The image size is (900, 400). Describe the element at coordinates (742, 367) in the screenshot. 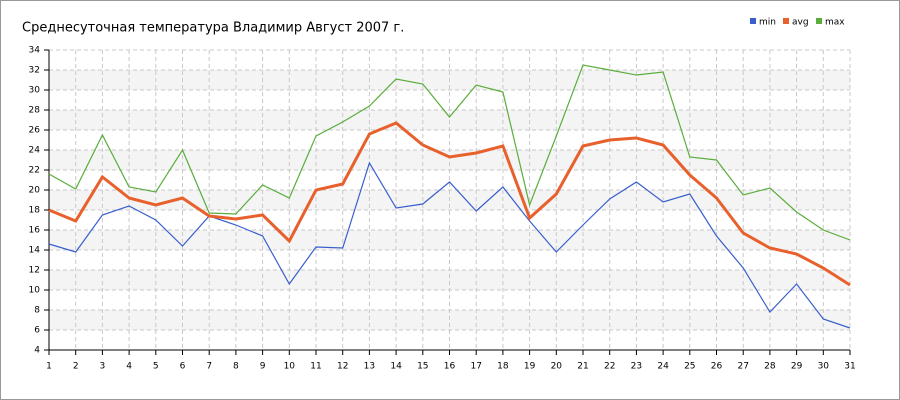

I see `x-tick-label: 27` at that location.